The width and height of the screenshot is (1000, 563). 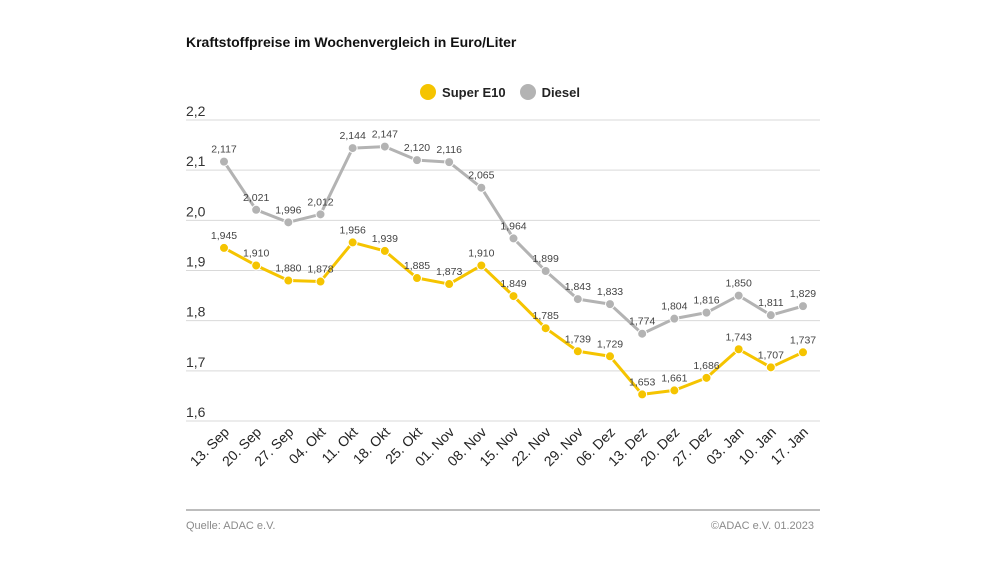 I want to click on data-label-diesel: 2,144, so click(x=353, y=136).